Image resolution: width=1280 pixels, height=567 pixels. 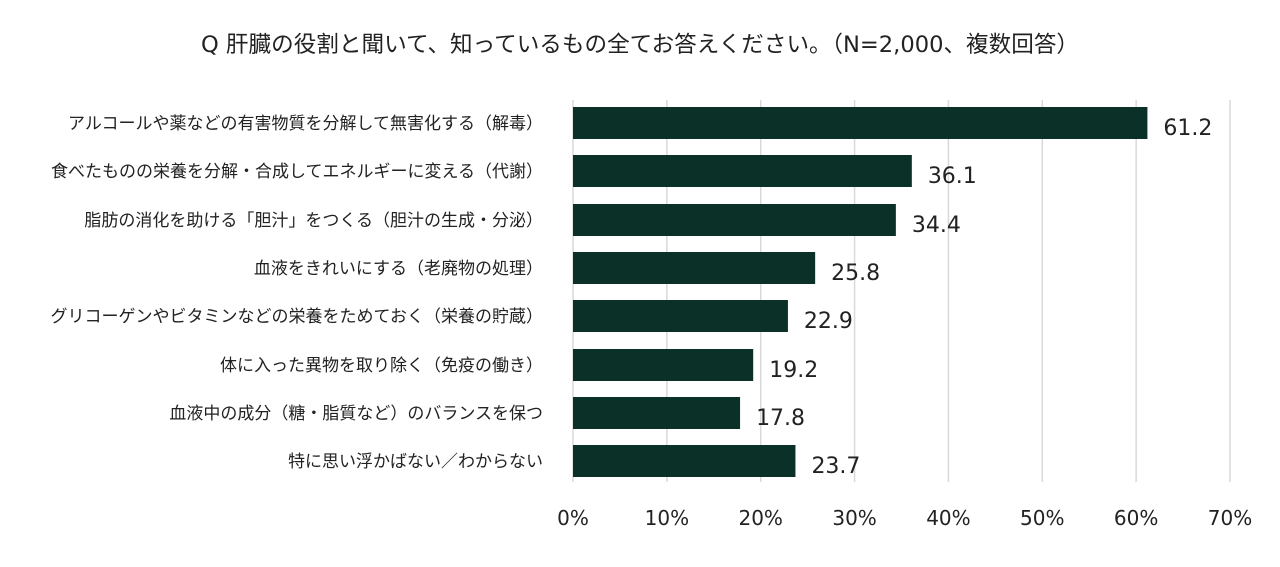 What do you see at coordinates (952, 176) in the screenshot?
I see `value-label: 36.1` at bounding box center [952, 176].